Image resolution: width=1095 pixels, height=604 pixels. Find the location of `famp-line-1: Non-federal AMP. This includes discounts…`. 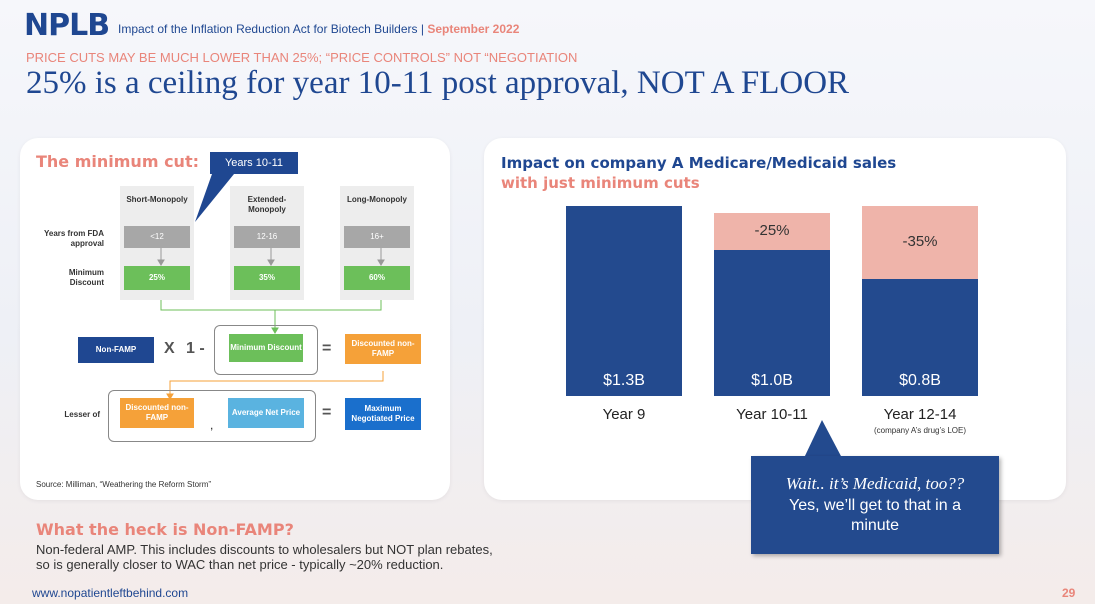

famp-line-1: Non-federal AMP. This includes discounts… is located at coordinates (264, 549).